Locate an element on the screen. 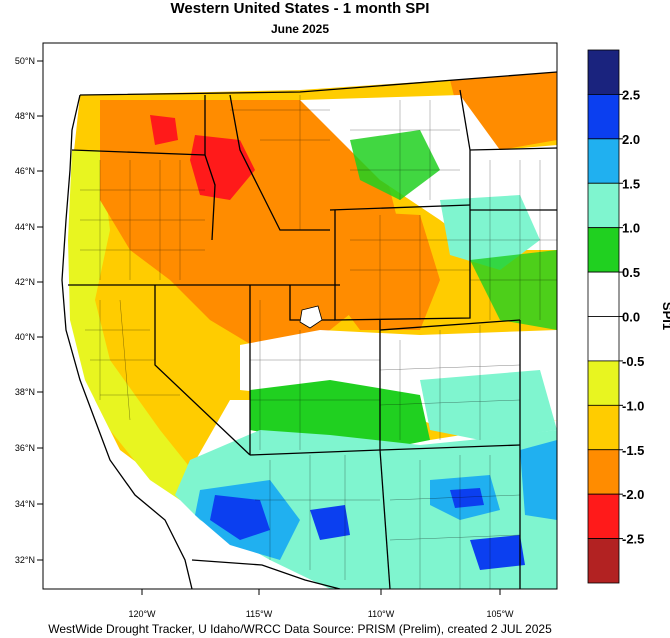  colorbar-label: 1.0 is located at coordinates (631, 228).